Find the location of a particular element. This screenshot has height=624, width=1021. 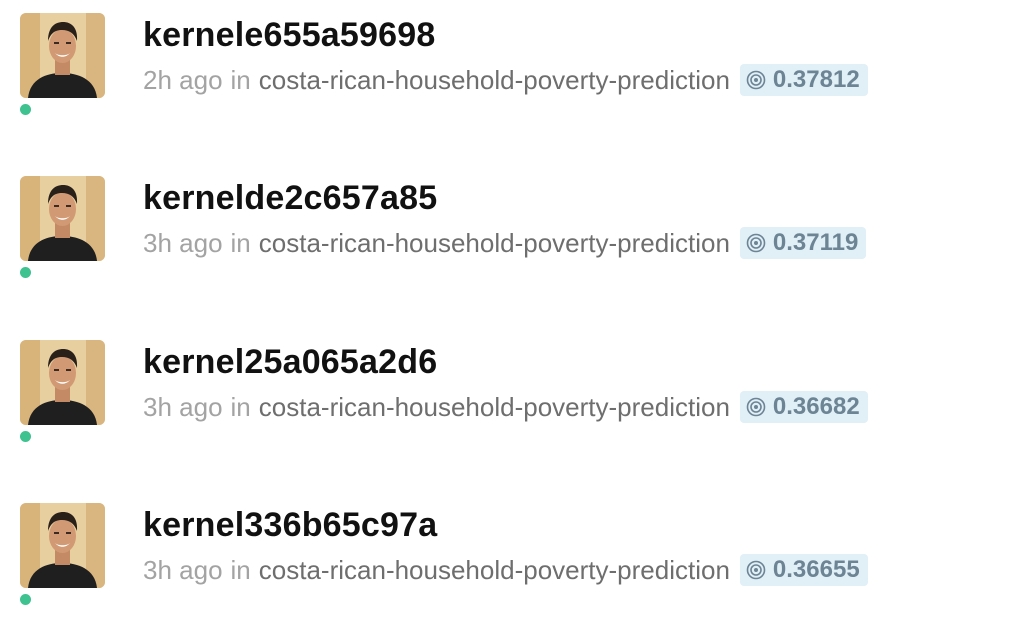

score-badge: 0.37812 is located at coordinates (803, 80).